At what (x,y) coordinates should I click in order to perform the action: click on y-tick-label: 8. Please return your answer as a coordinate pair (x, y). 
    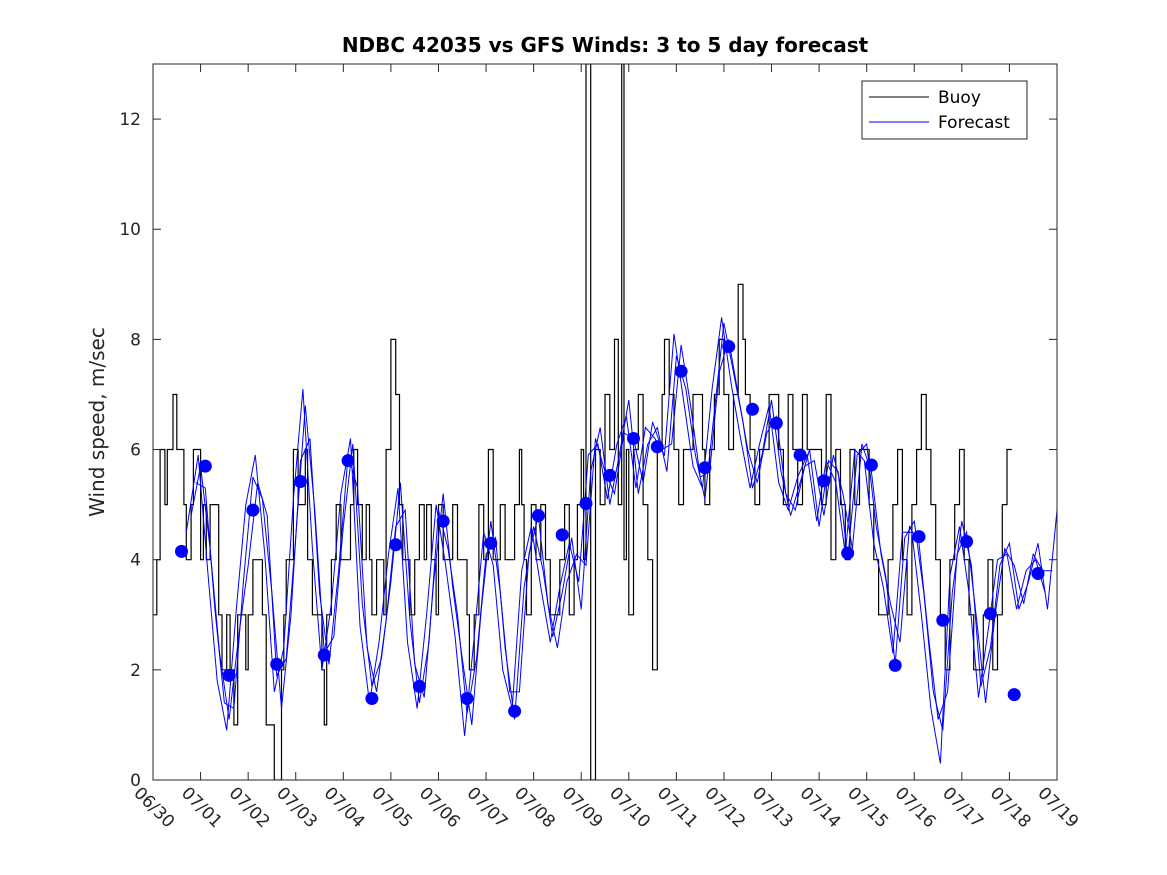
    Looking at the image, I should click on (135, 340).